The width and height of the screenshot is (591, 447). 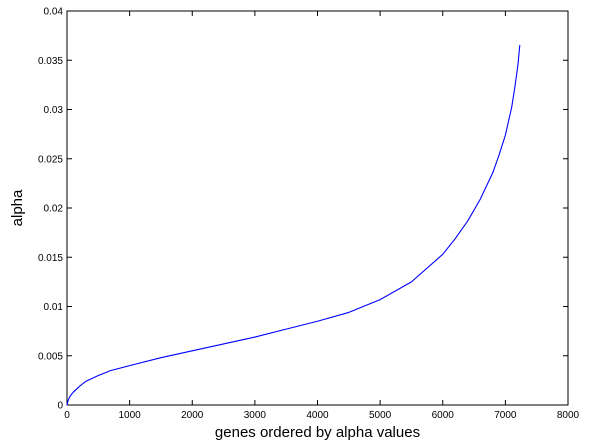 I want to click on x-tick-label: 4000, so click(x=317, y=415).